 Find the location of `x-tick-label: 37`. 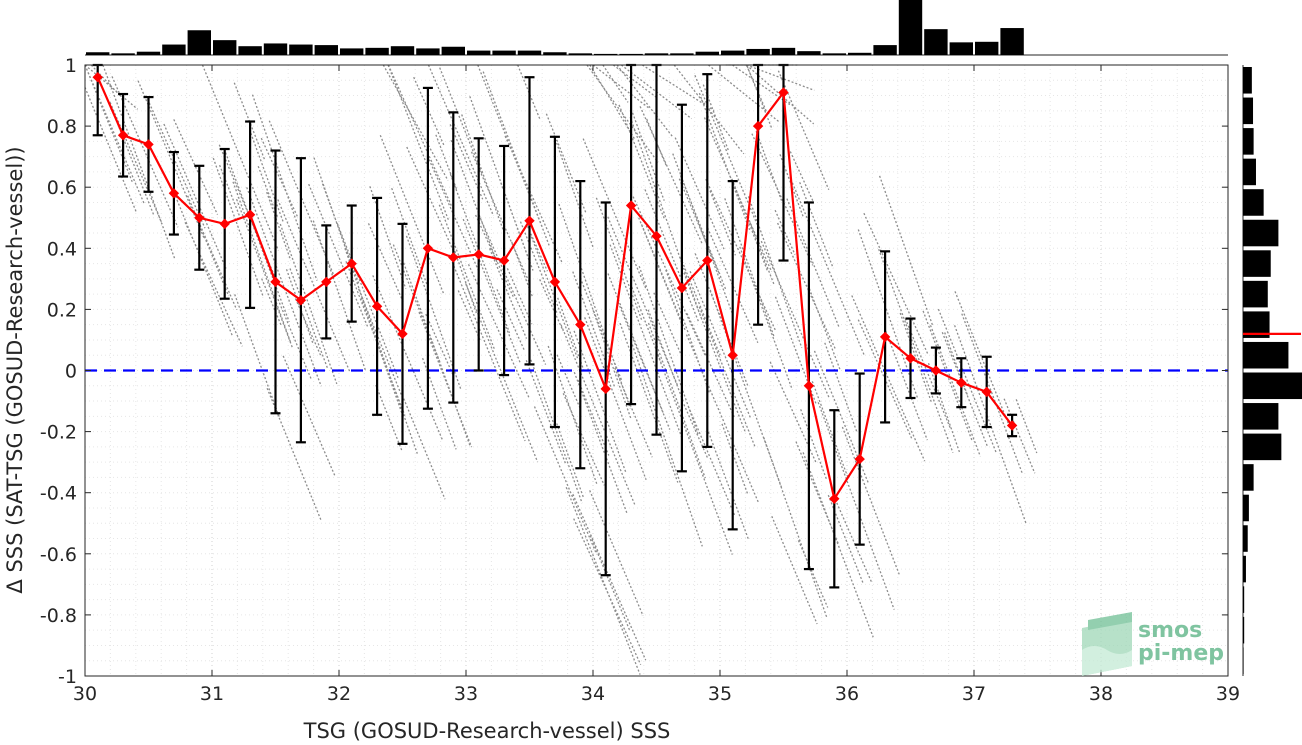

x-tick-label: 37 is located at coordinates (974, 694).